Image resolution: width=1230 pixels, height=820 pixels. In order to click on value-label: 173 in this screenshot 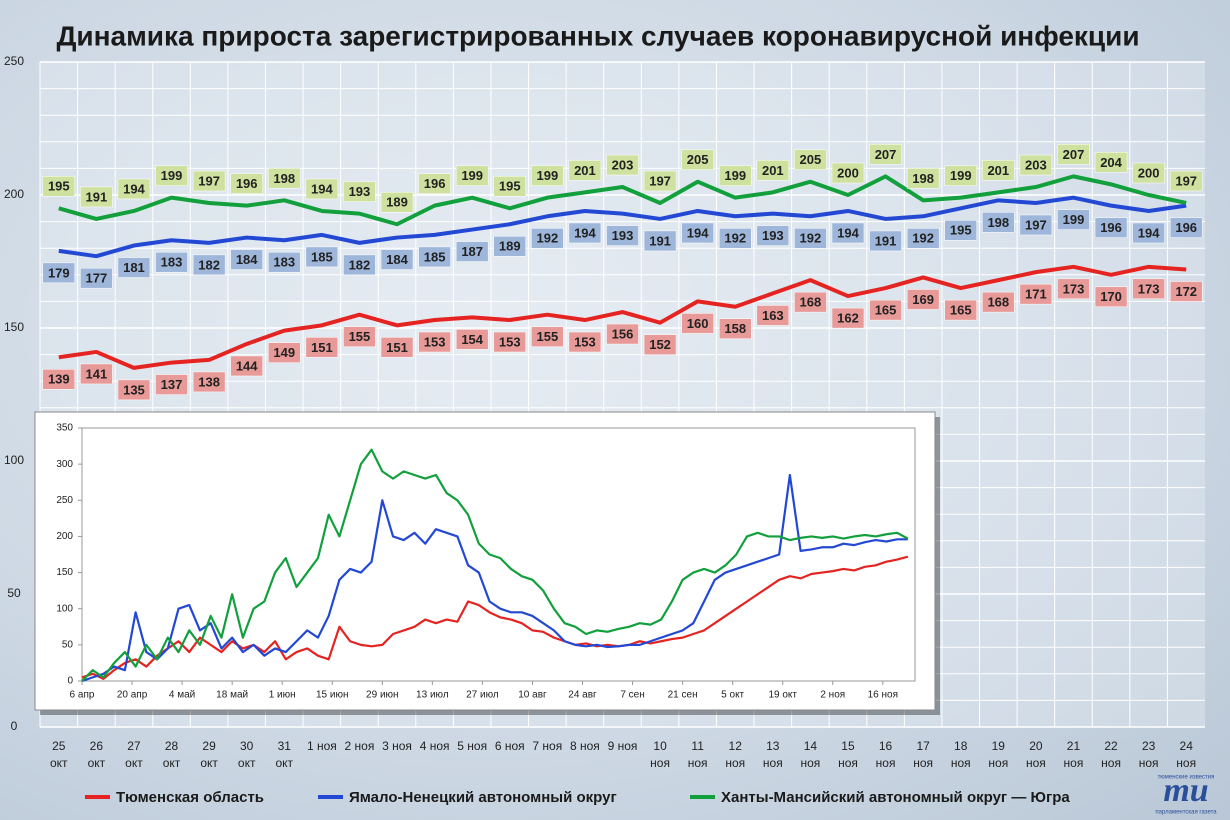, I will do `click(1149, 288)`.